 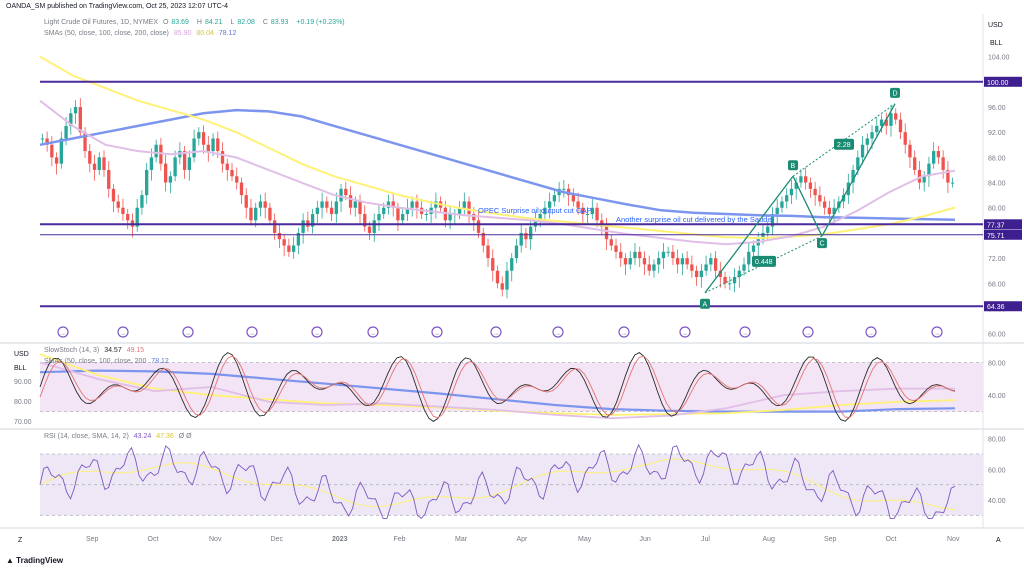 What do you see at coordinates (511, 387) in the screenshot?
I see `stoch-band` at bounding box center [511, 387].